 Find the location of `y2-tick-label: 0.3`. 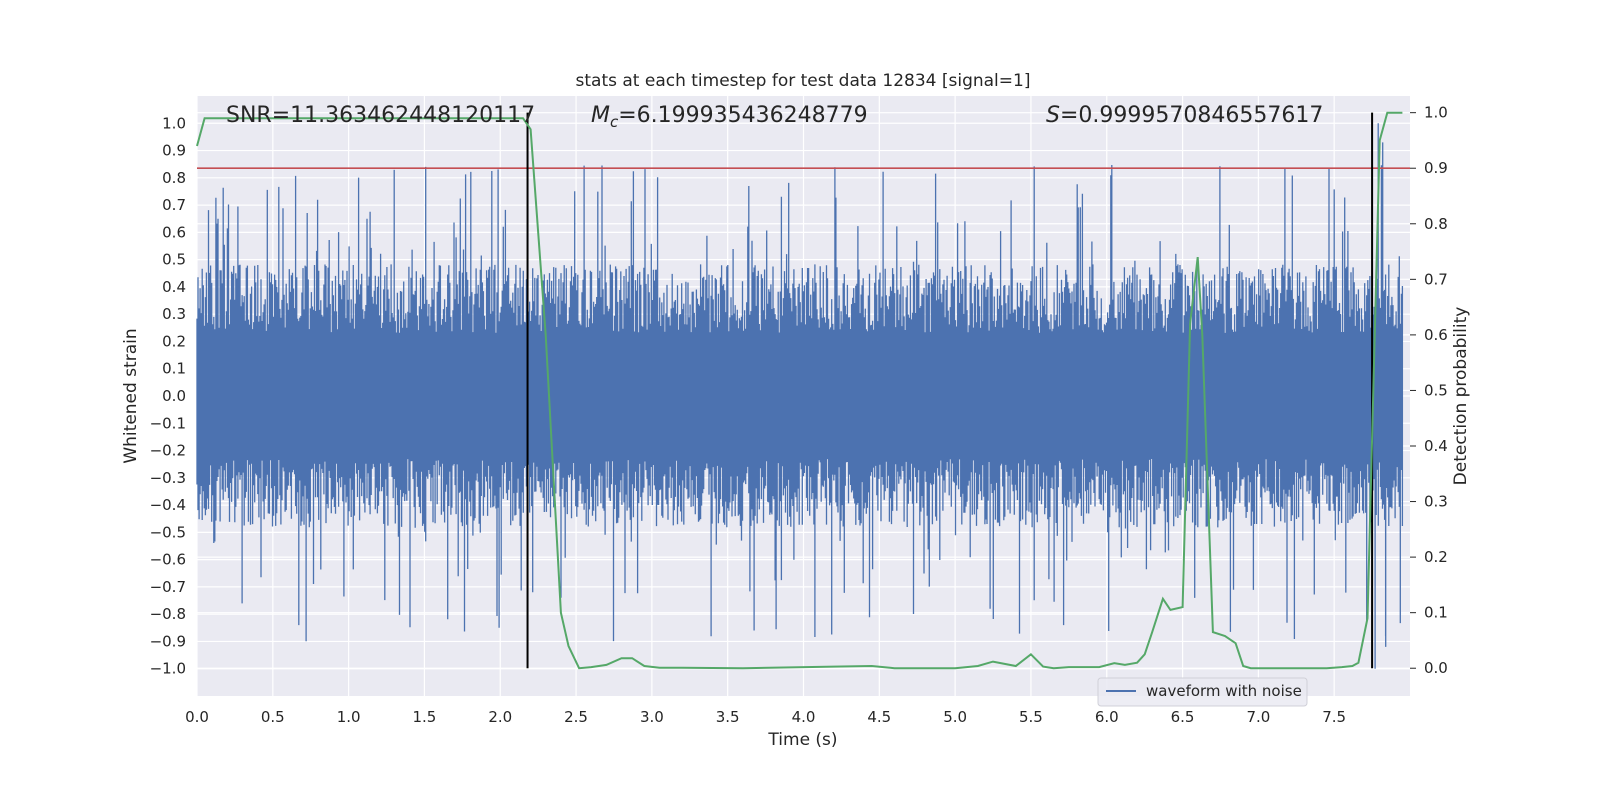

y2-tick-label: 0.3 is located at coordinates (1436, 502).